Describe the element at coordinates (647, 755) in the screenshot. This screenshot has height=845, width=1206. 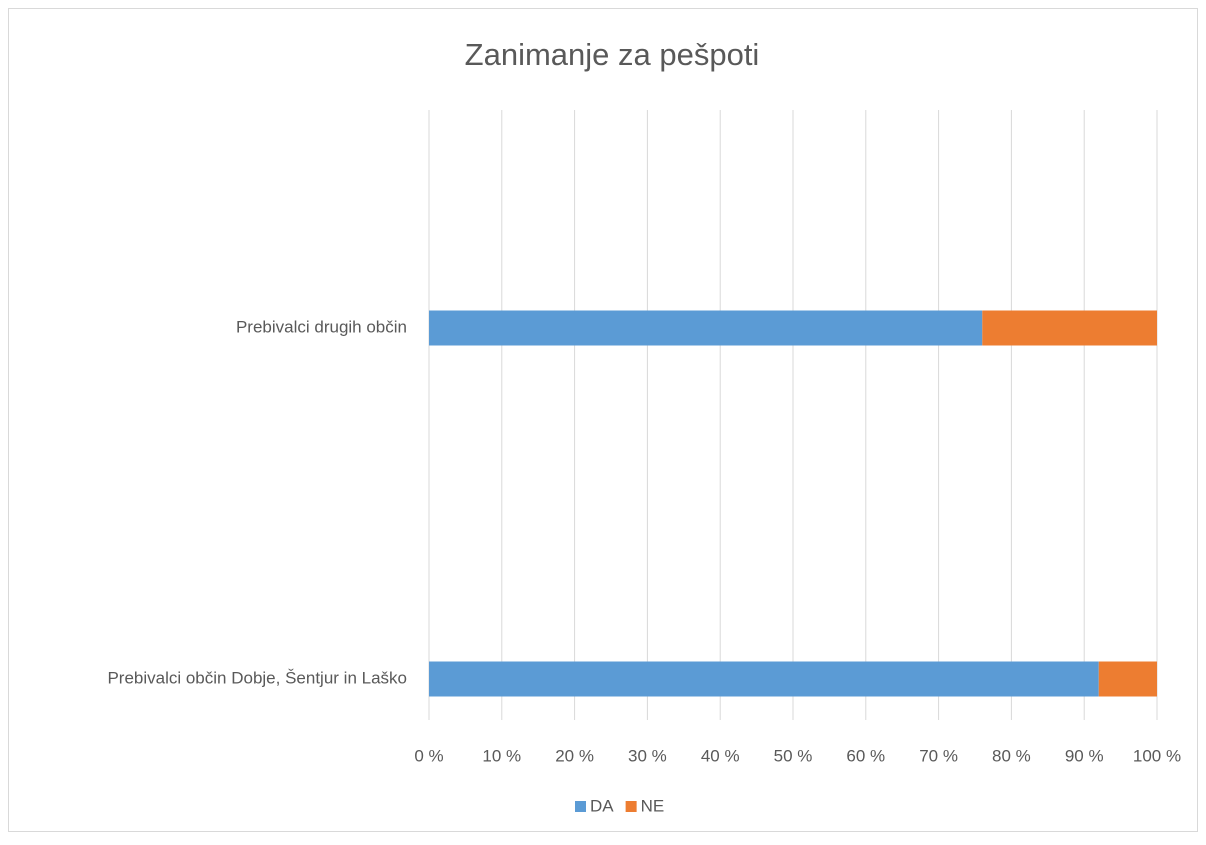
I see `x-tick-label: 30 %` at that location.